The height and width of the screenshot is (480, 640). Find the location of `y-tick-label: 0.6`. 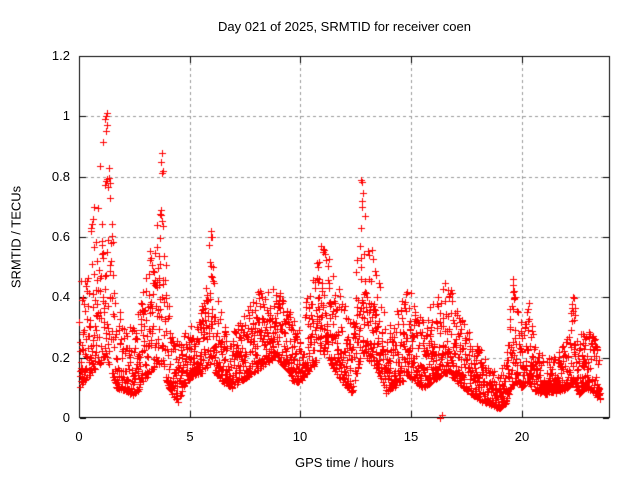

y-tick-label: 0.6 is located at coordinates (60, 236).